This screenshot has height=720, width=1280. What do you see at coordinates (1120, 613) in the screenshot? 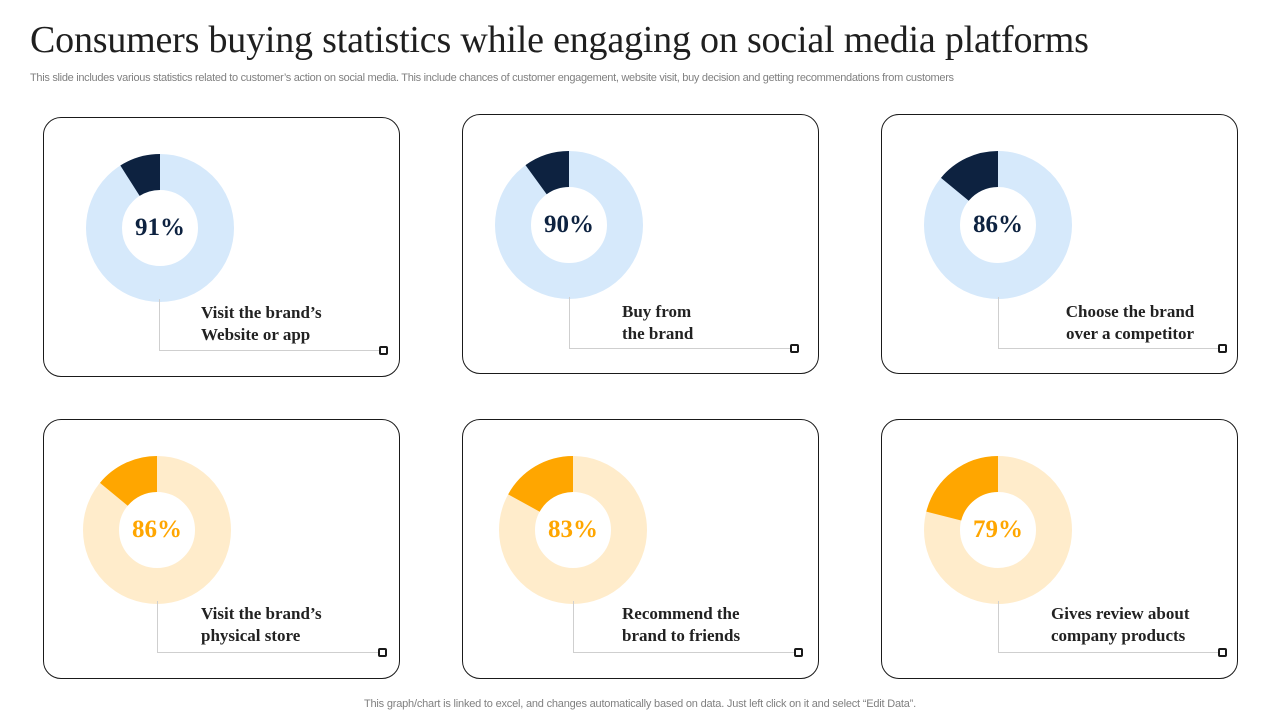
I see `stat-label-line: Gives review about` at bounding box center [1120, 613].